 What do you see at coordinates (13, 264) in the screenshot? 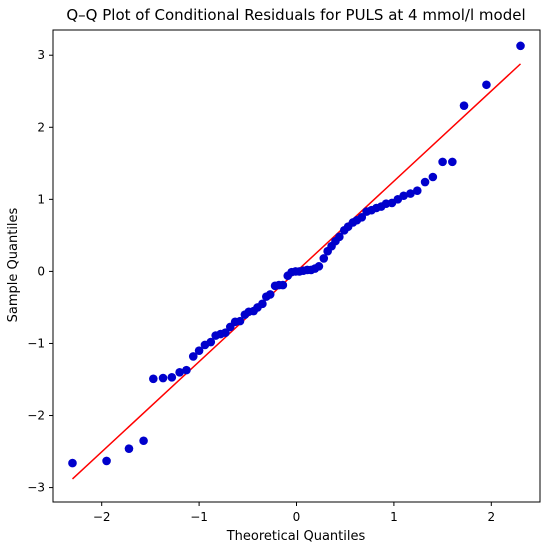
I see `y-axis-label: Sample Quantiles` at bounding box center [13, 264].